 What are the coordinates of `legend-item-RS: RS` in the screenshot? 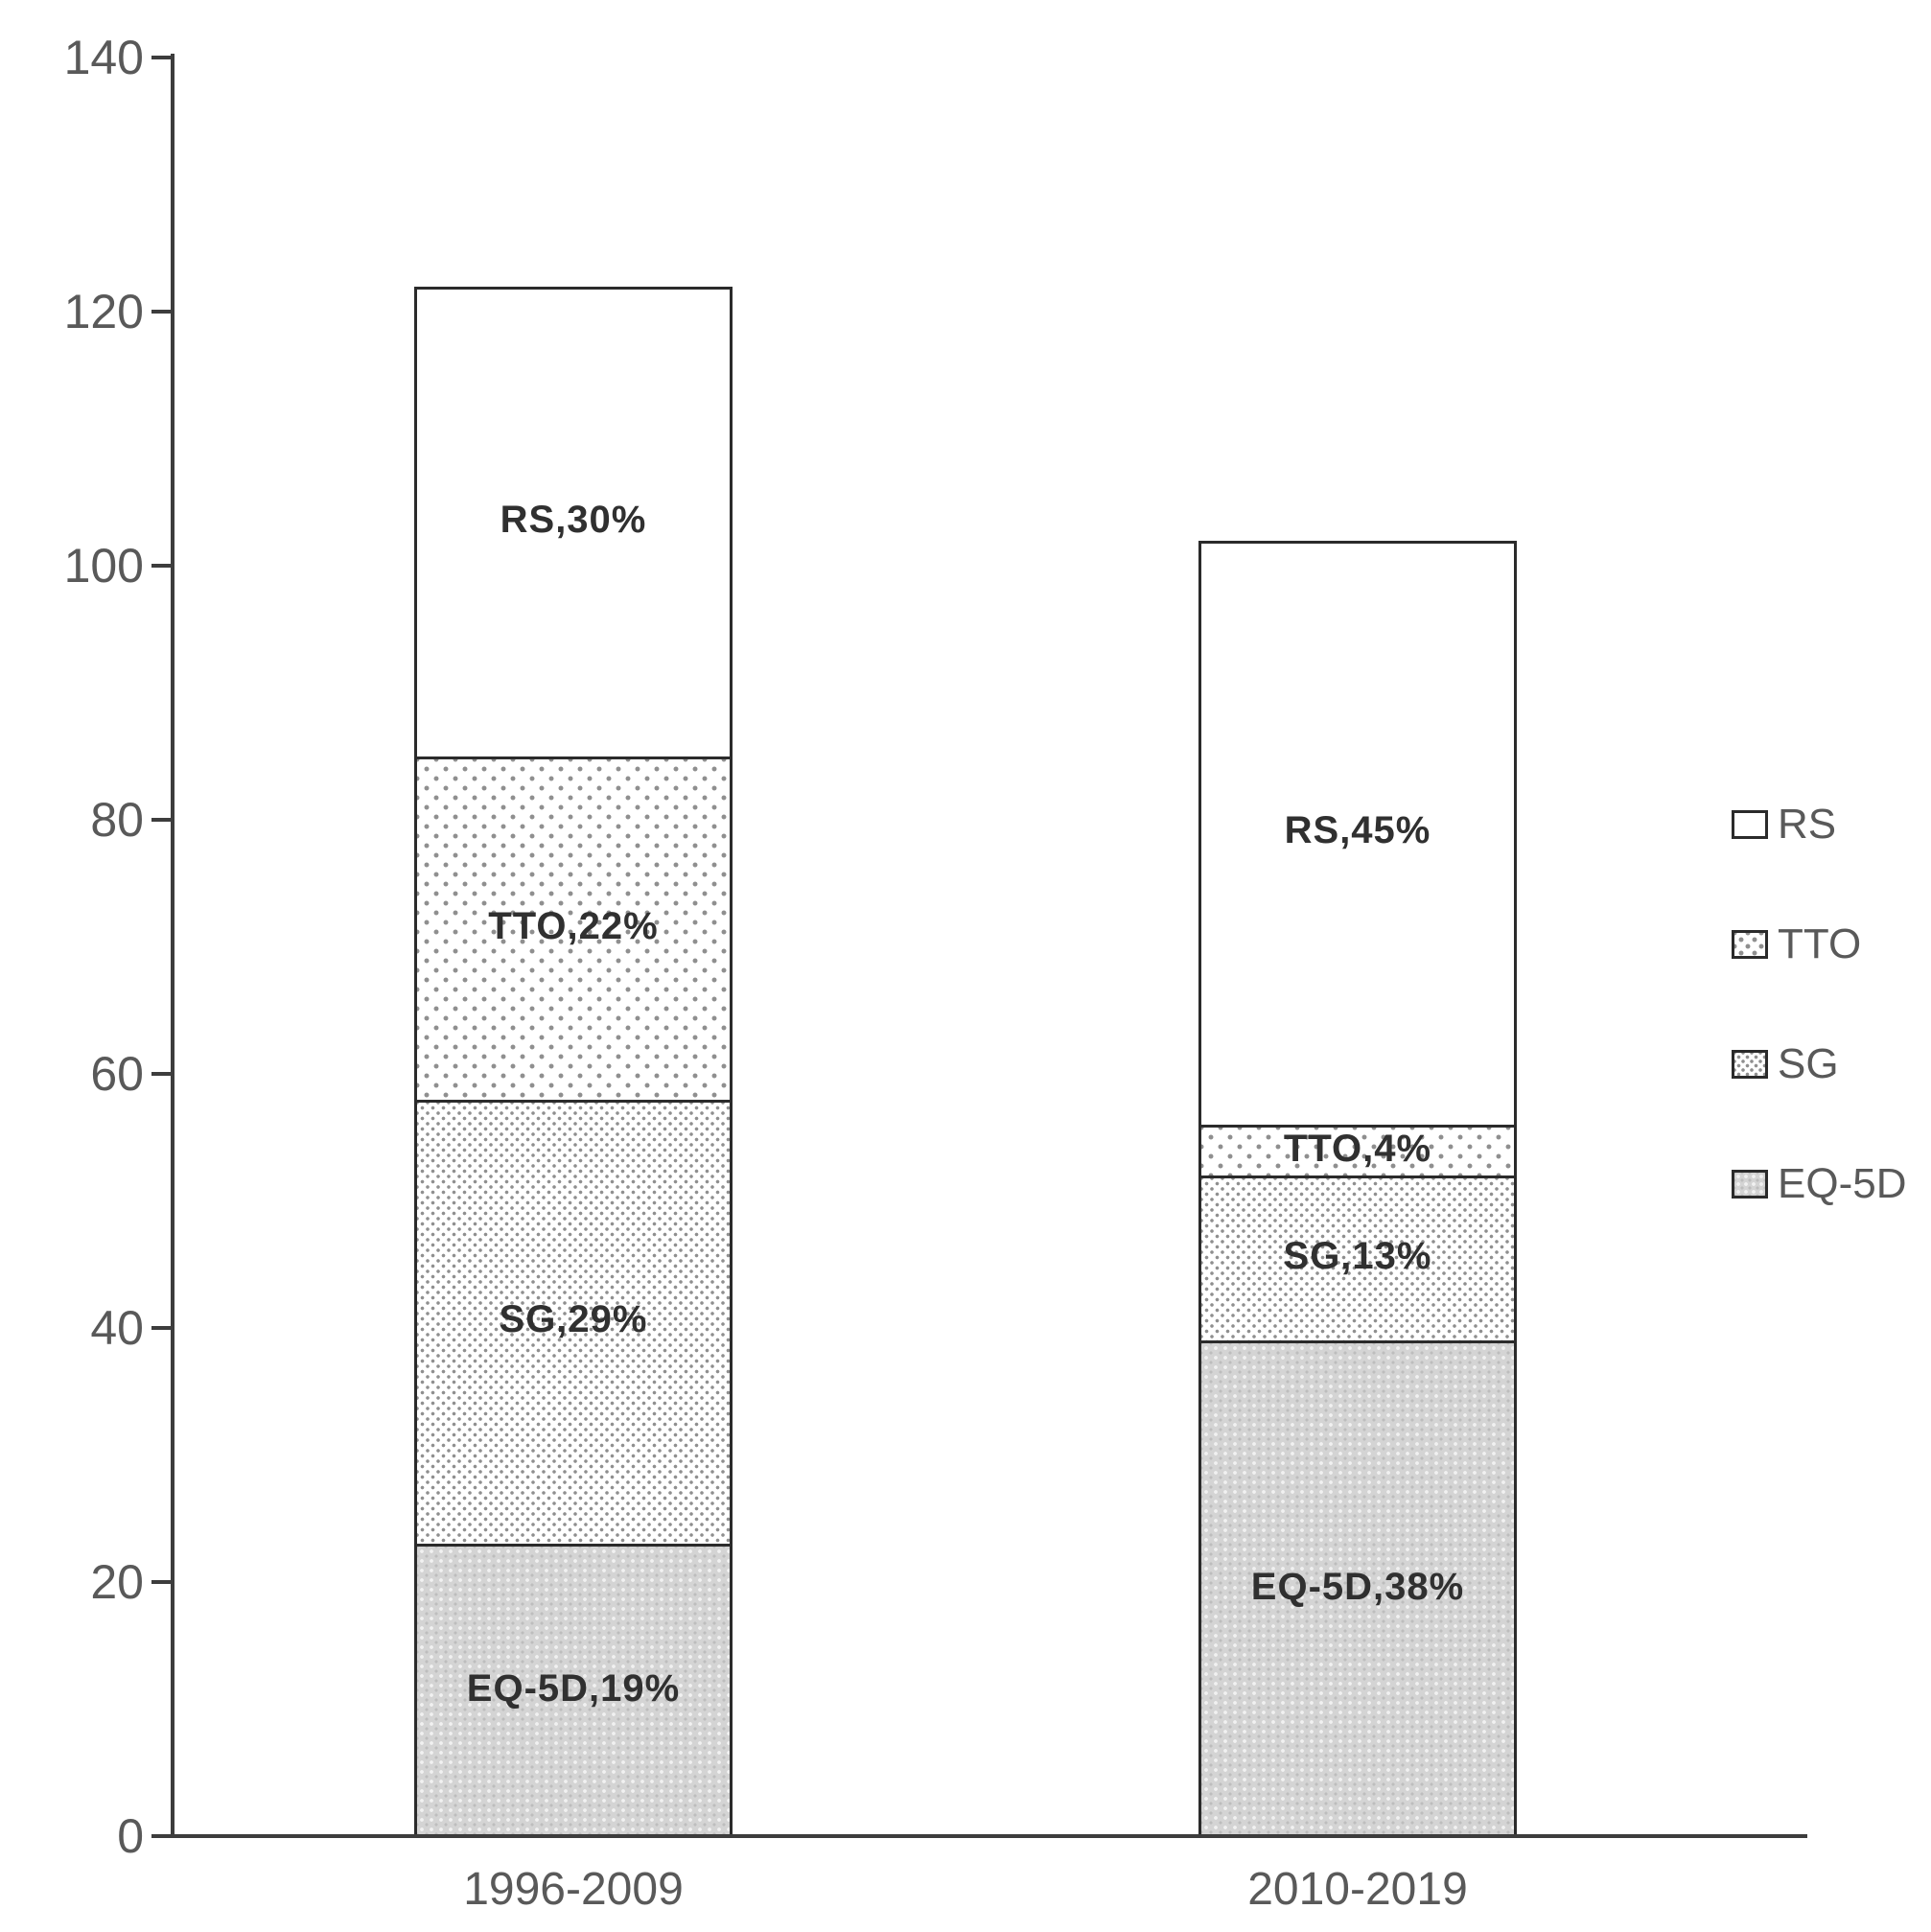 It's located at (1784, 825).